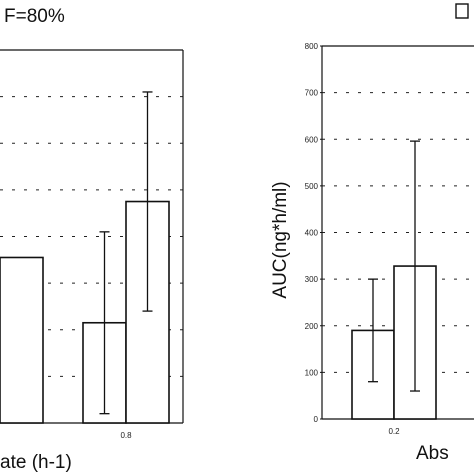 This screenshot has width=474, height=474. I want to click on left-x-axis-label: ate (h-1), so click(36, 462).